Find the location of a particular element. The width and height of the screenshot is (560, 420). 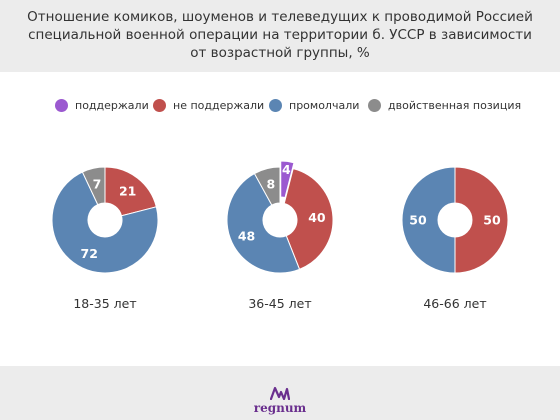

legend-label: поддержали is located at coordinates (112, 105).